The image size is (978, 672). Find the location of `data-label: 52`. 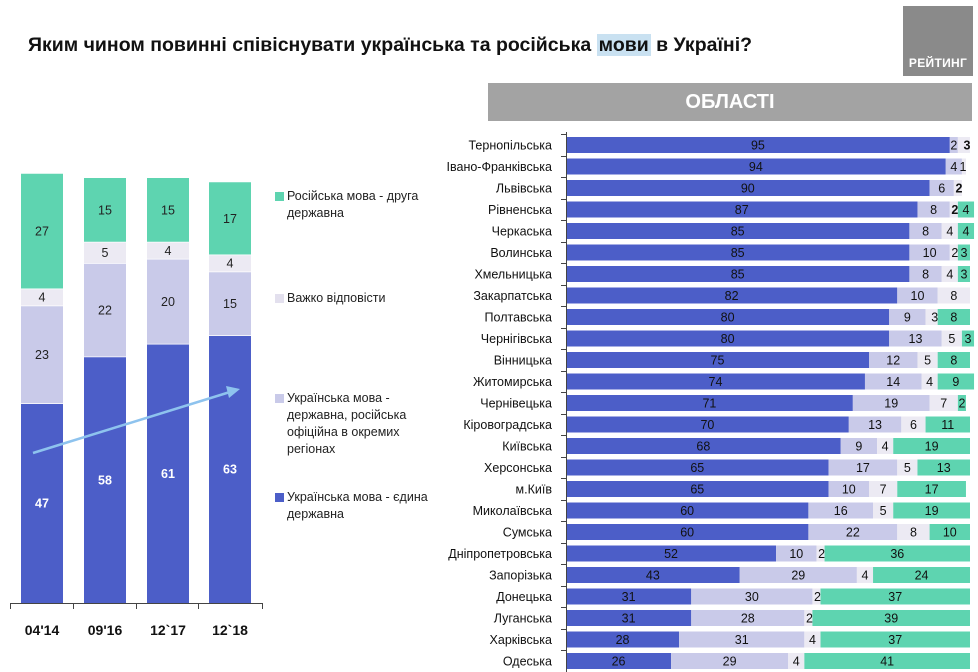

data-label: 52 is located at coordinates (671, 554).